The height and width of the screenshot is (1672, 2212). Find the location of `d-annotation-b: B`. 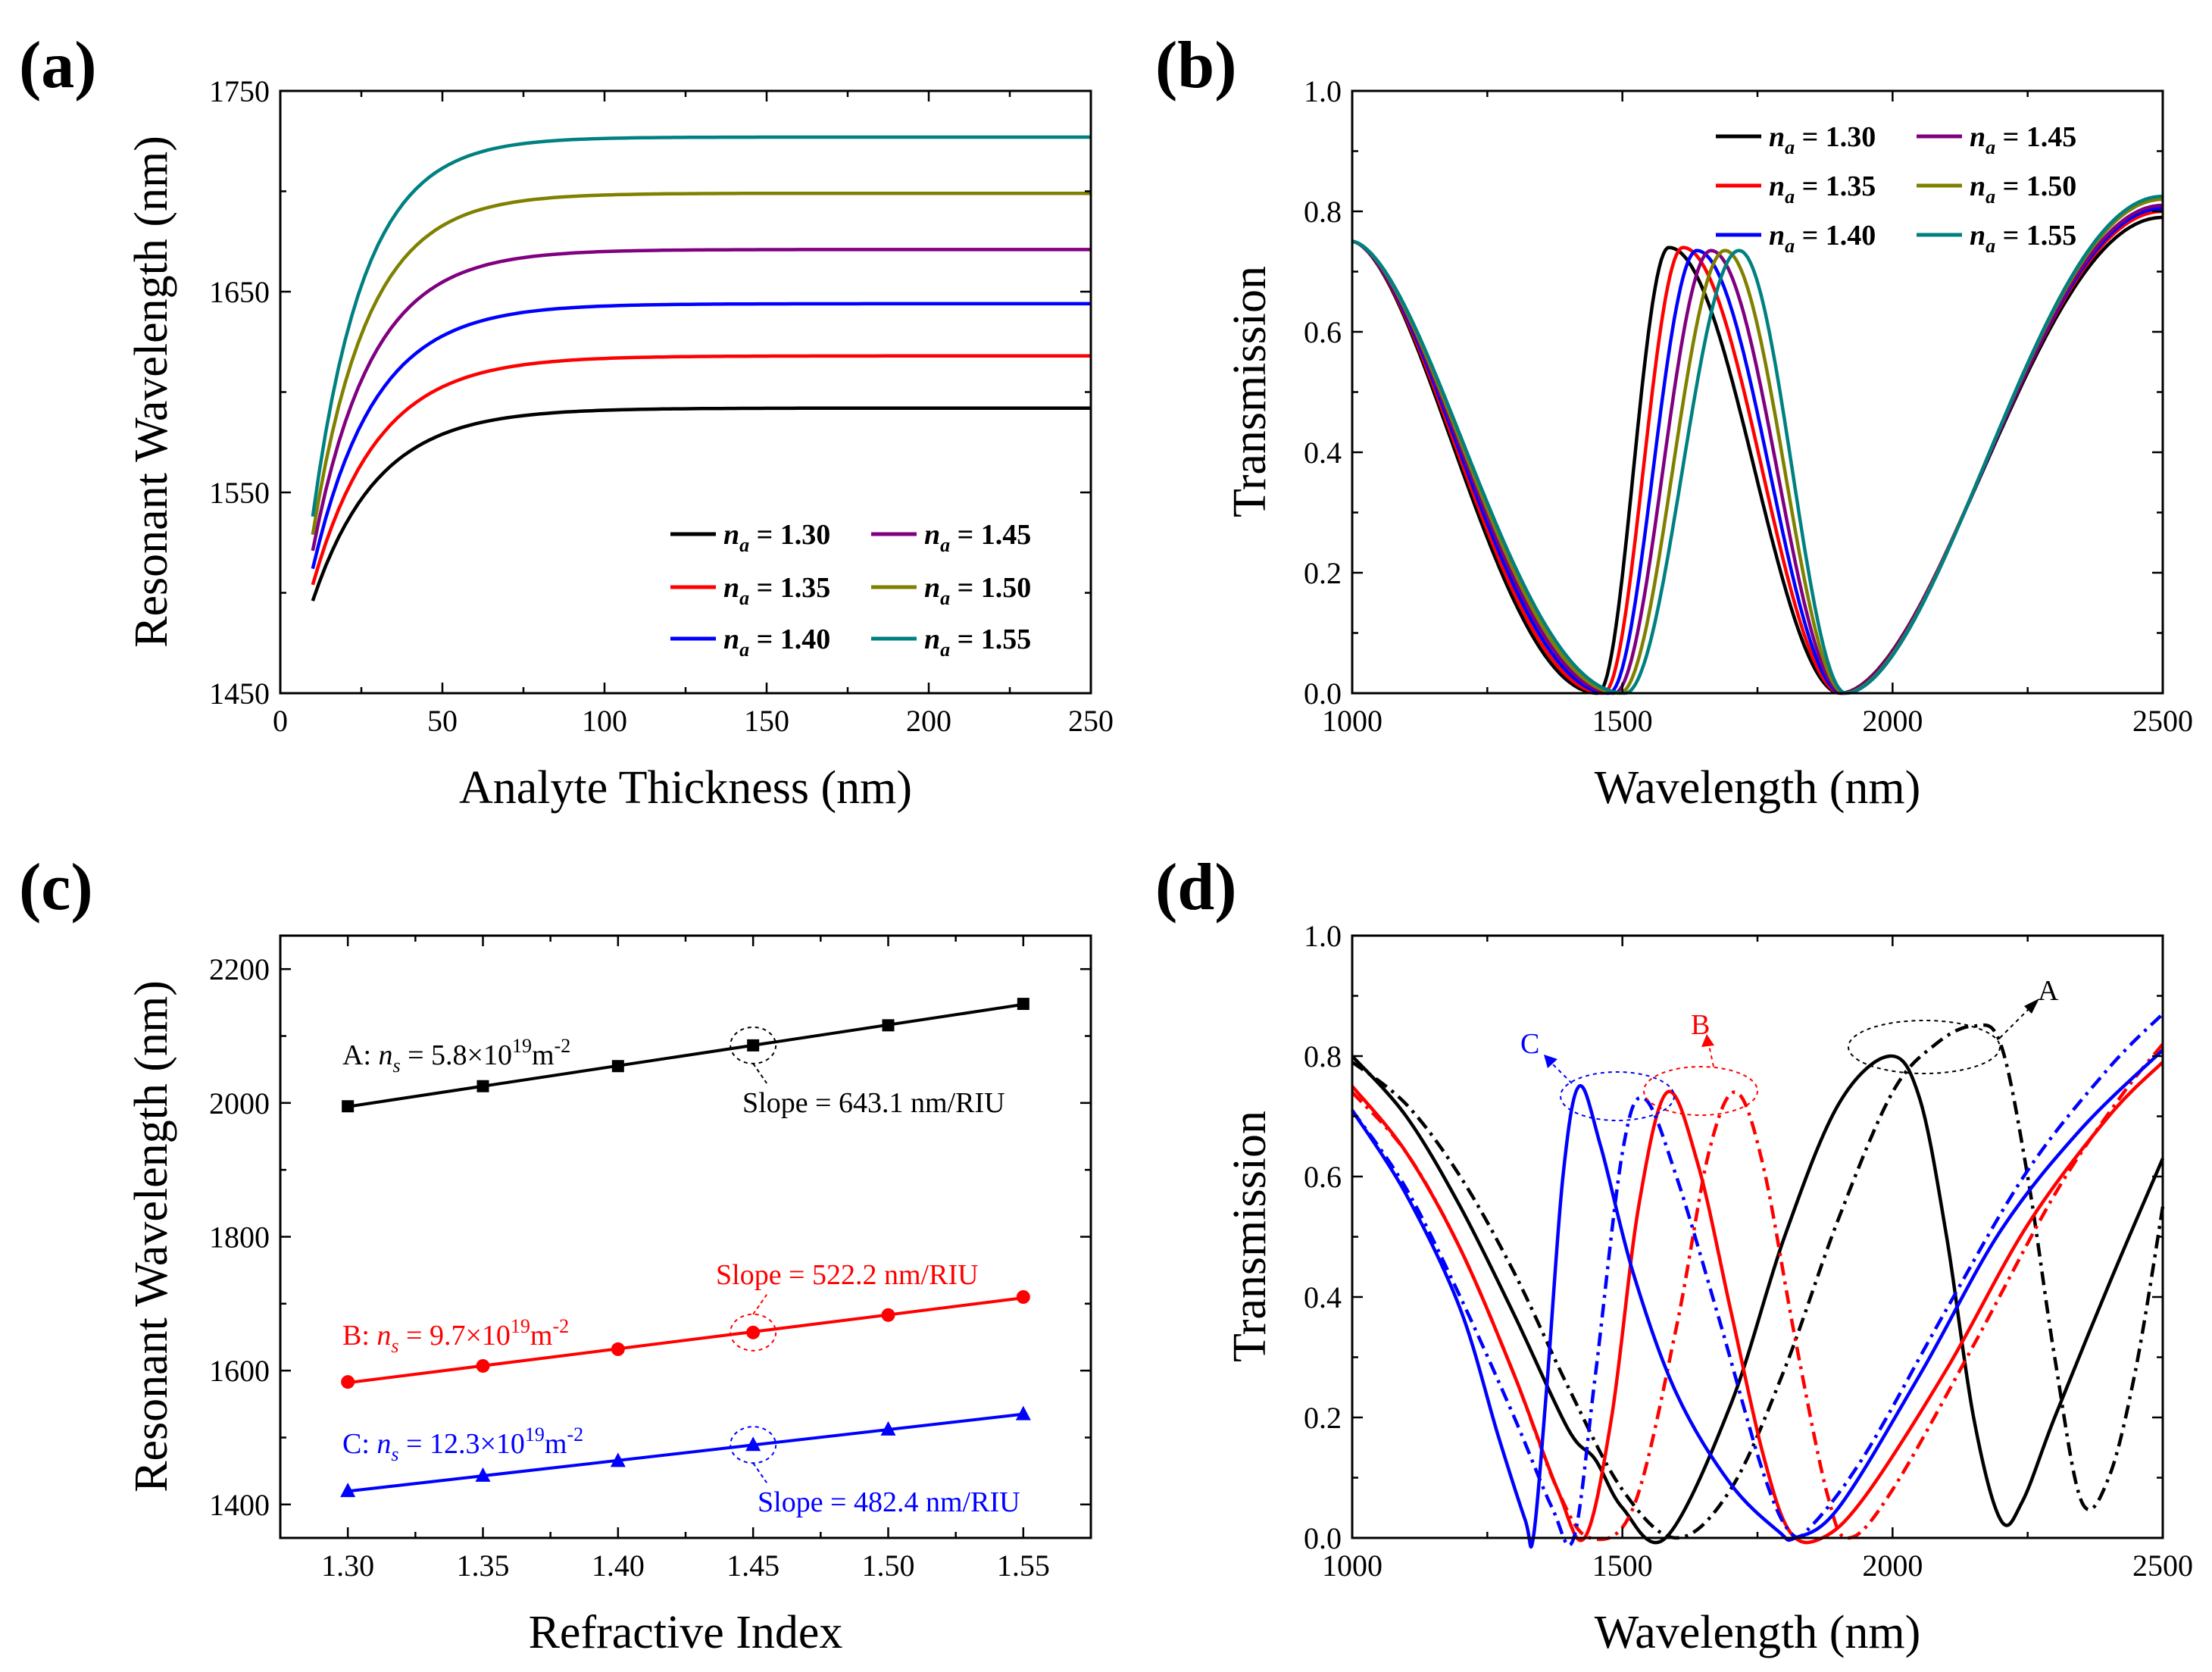

d-annotation-b: B is located at coordinates (1700, 1025).